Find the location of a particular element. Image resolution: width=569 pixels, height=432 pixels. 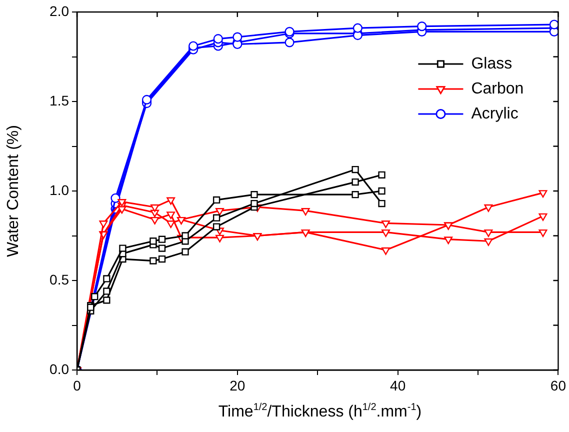

legend-label: Acrylic is located at coordinates (494, 113).